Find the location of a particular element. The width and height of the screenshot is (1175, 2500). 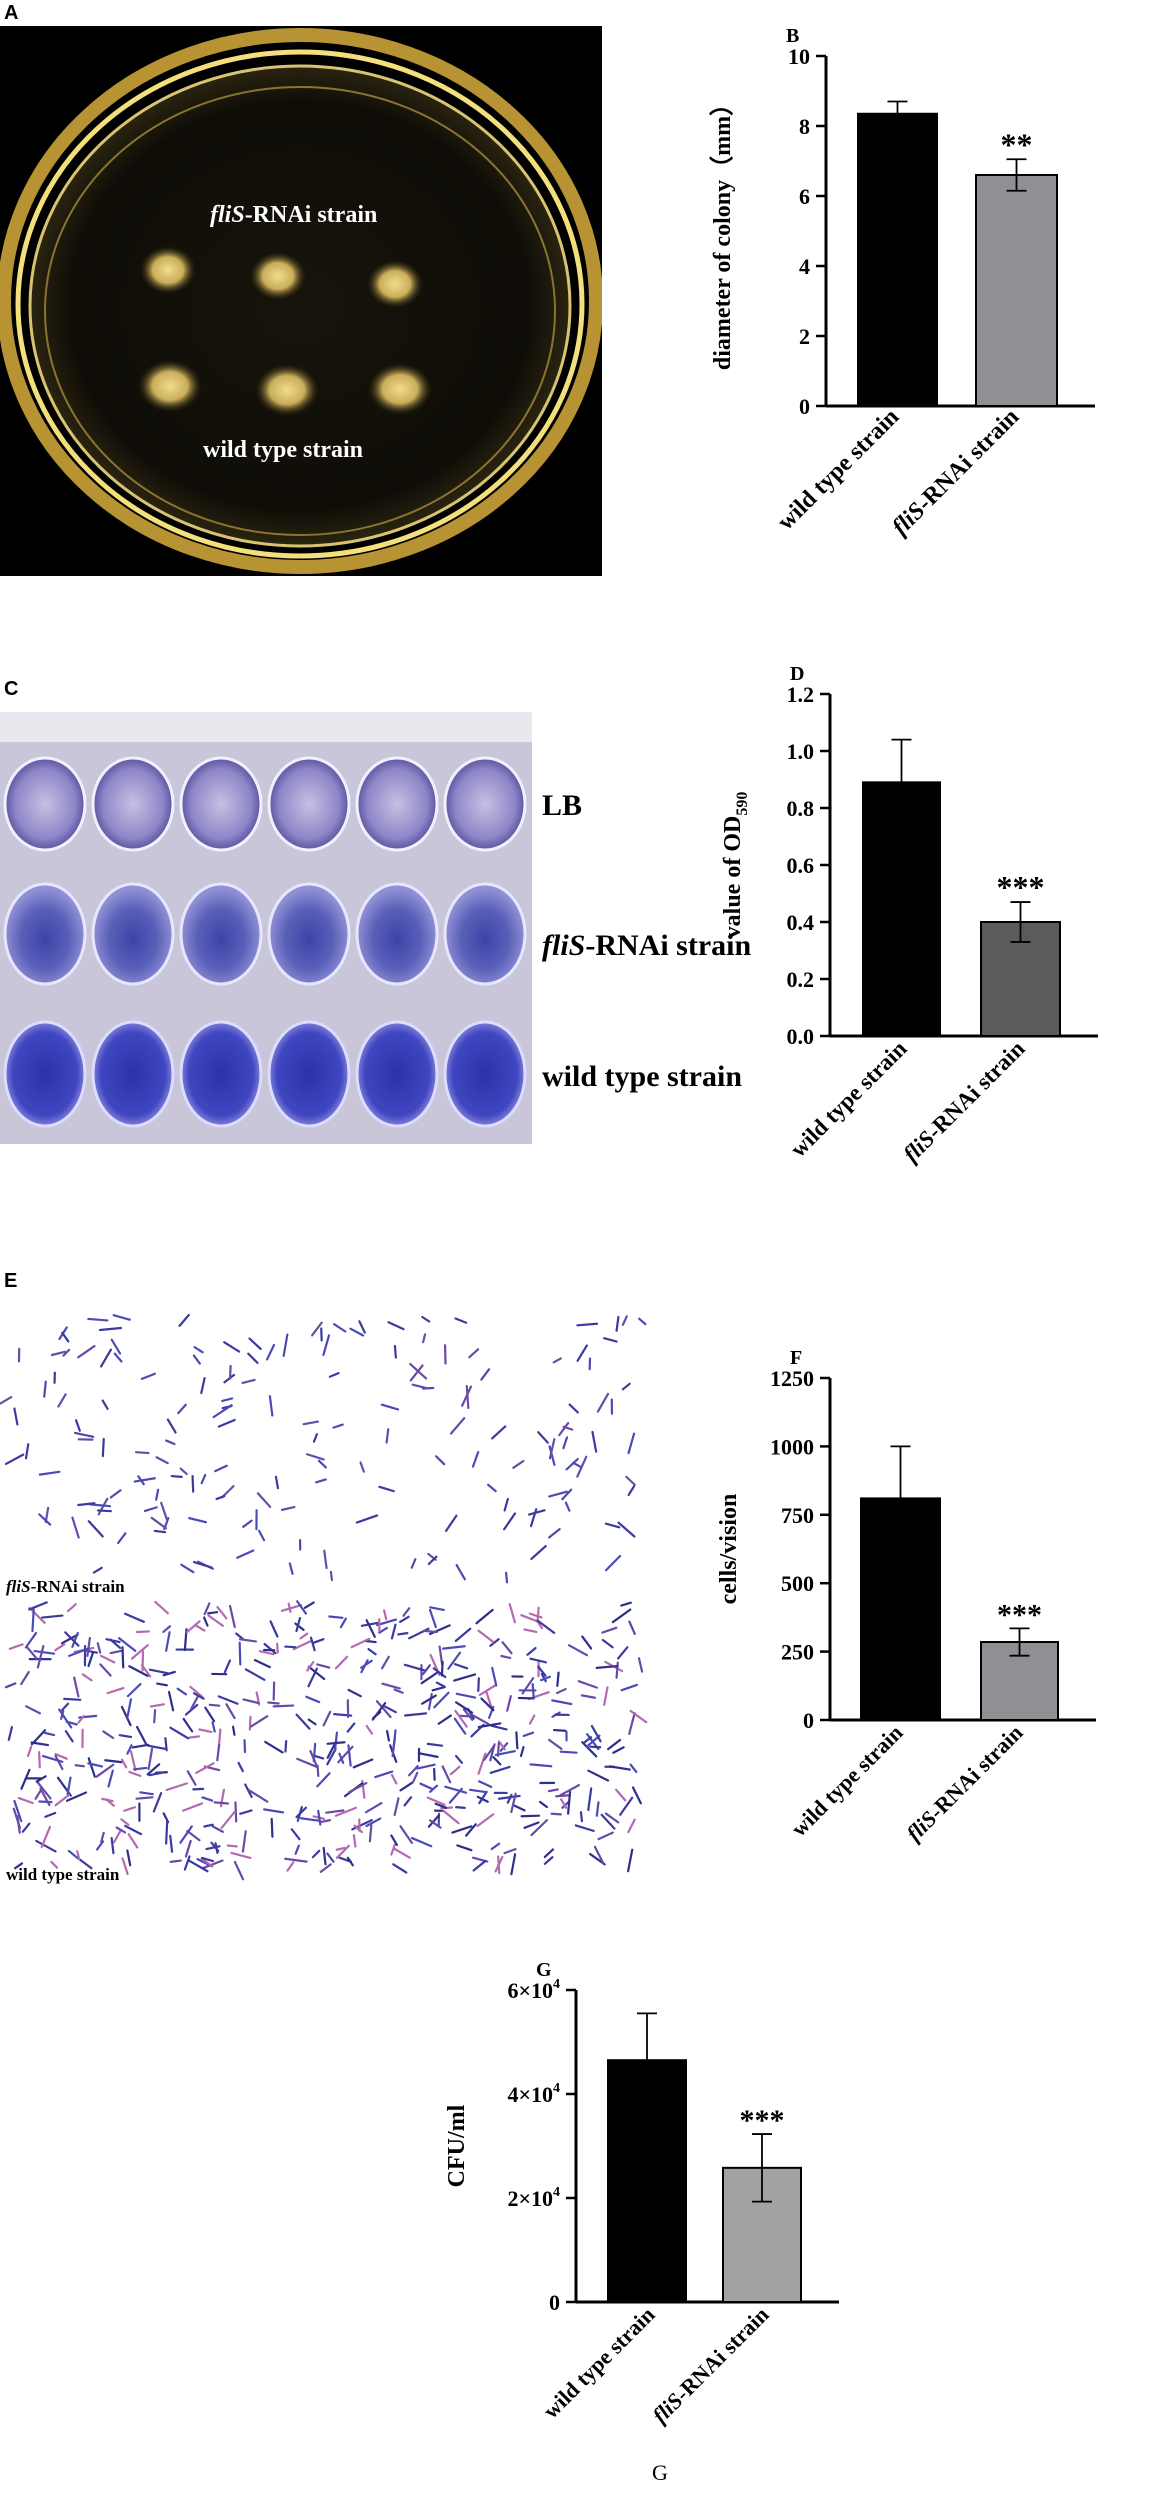

y-tick-label: 250 is located at coordinates (797, 1652).